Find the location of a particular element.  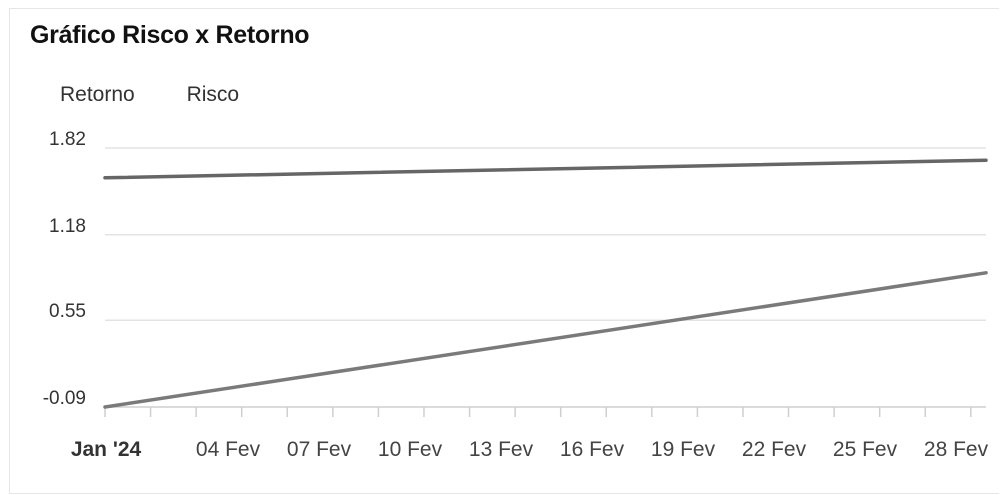

legend-item-retorno: Retorno is located at coordinates (97, 94).